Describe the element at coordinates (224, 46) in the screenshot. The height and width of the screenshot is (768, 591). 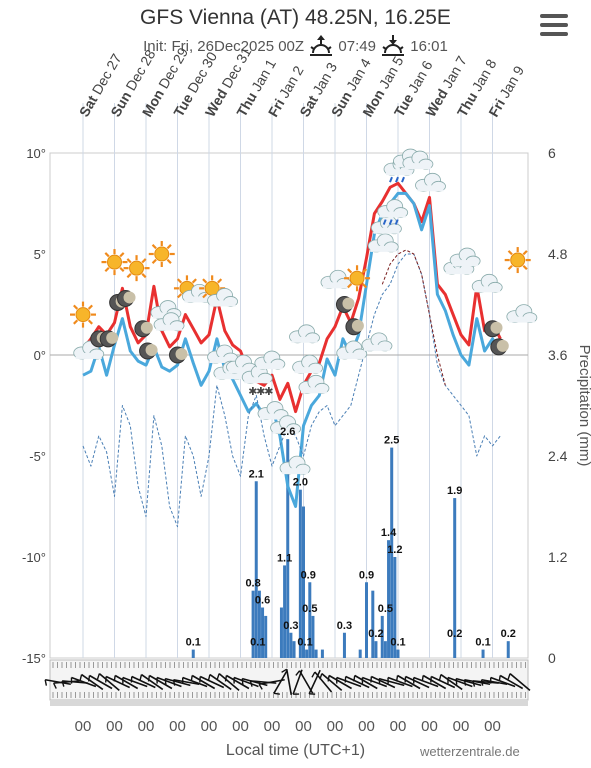
I see `init-text: Init: Fri, 26Dec2025 00Z` at that location.